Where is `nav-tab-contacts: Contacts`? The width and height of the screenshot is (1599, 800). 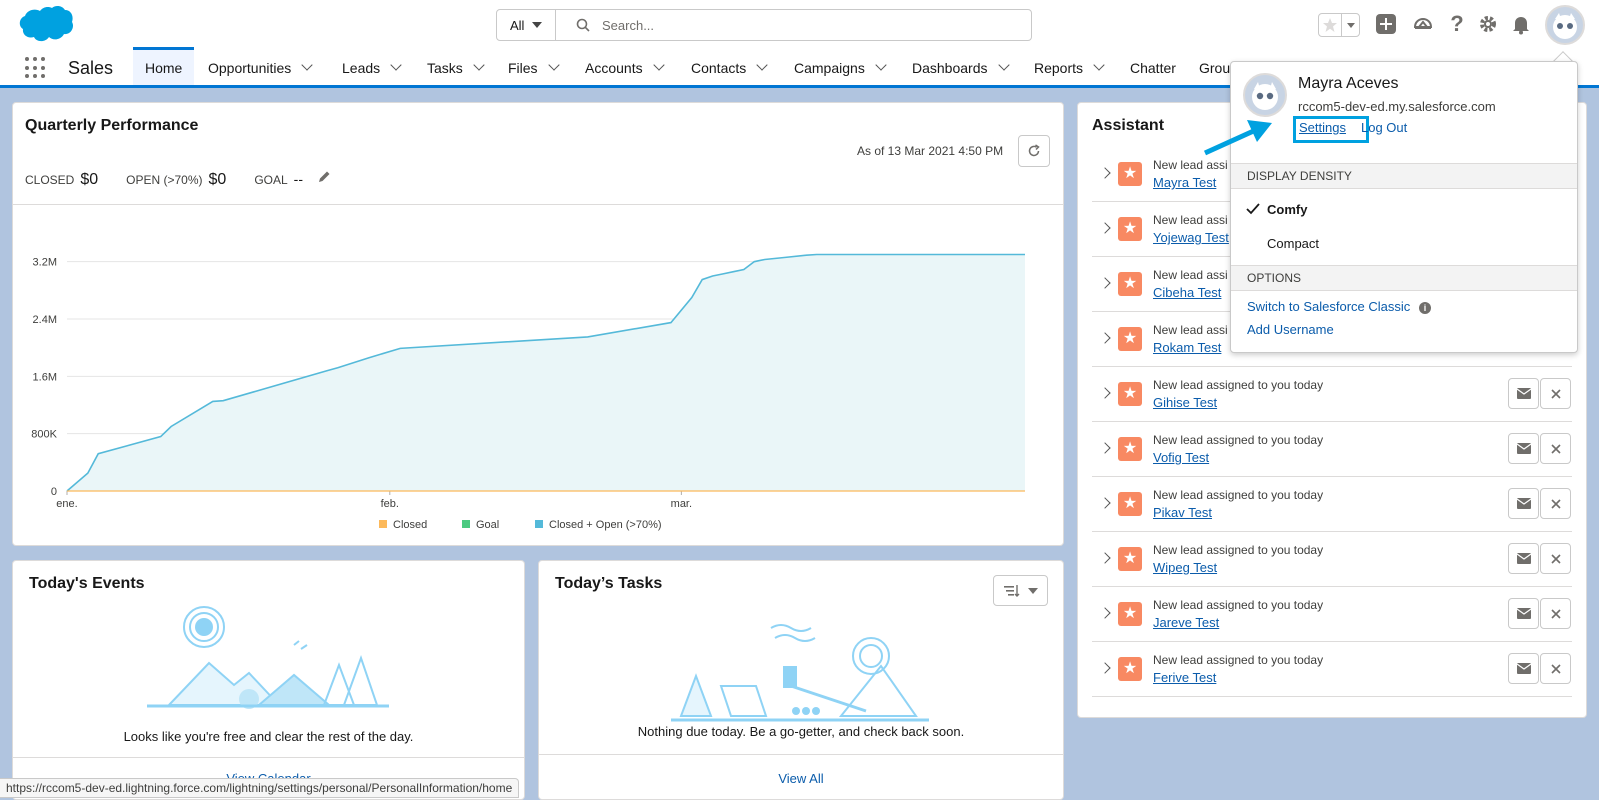
nav-tab-contacts: Contacts is located at coordinates (729, 67).